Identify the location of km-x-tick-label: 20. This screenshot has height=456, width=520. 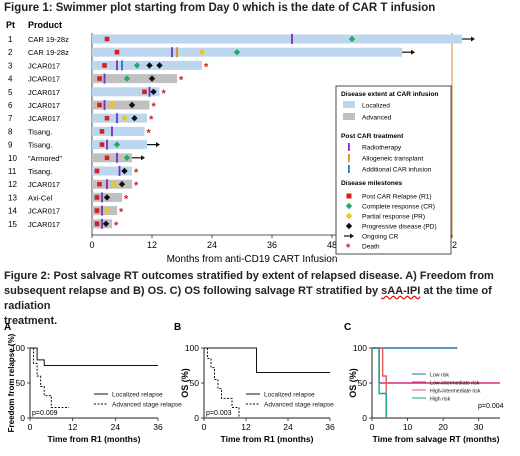
(443, 427).